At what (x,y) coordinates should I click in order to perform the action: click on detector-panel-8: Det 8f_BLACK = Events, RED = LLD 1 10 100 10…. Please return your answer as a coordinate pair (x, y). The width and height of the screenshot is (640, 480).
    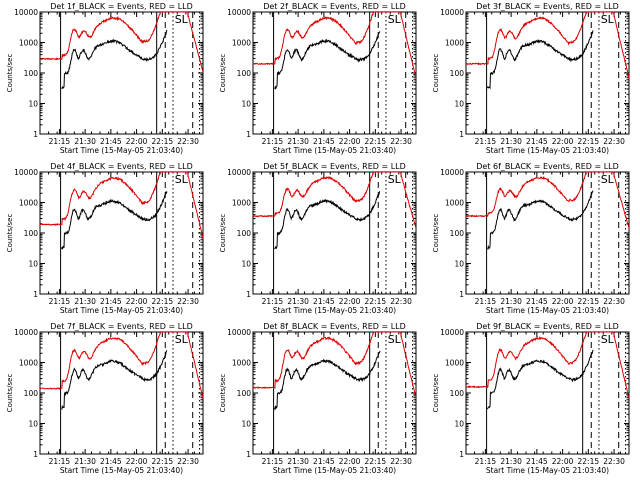
    Looking at the image, I should click on (318, 398).